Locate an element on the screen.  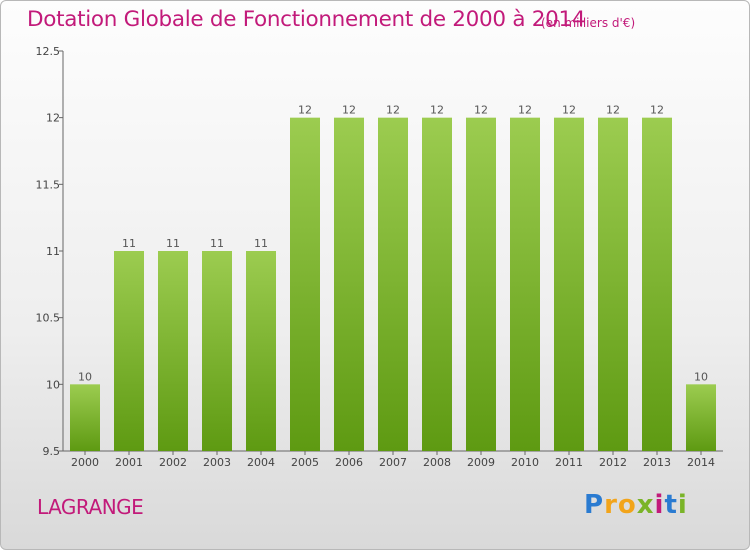
y-axis-tick-labels: 9.5 10 10.5 11 11.5 12 12.5 is located at coordinates (48, 251).